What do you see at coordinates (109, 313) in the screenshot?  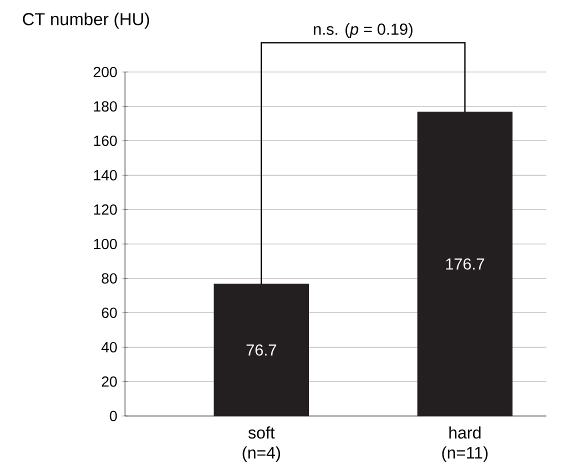 I see `y-tick-label: 60` at bounding box center [109, 313].